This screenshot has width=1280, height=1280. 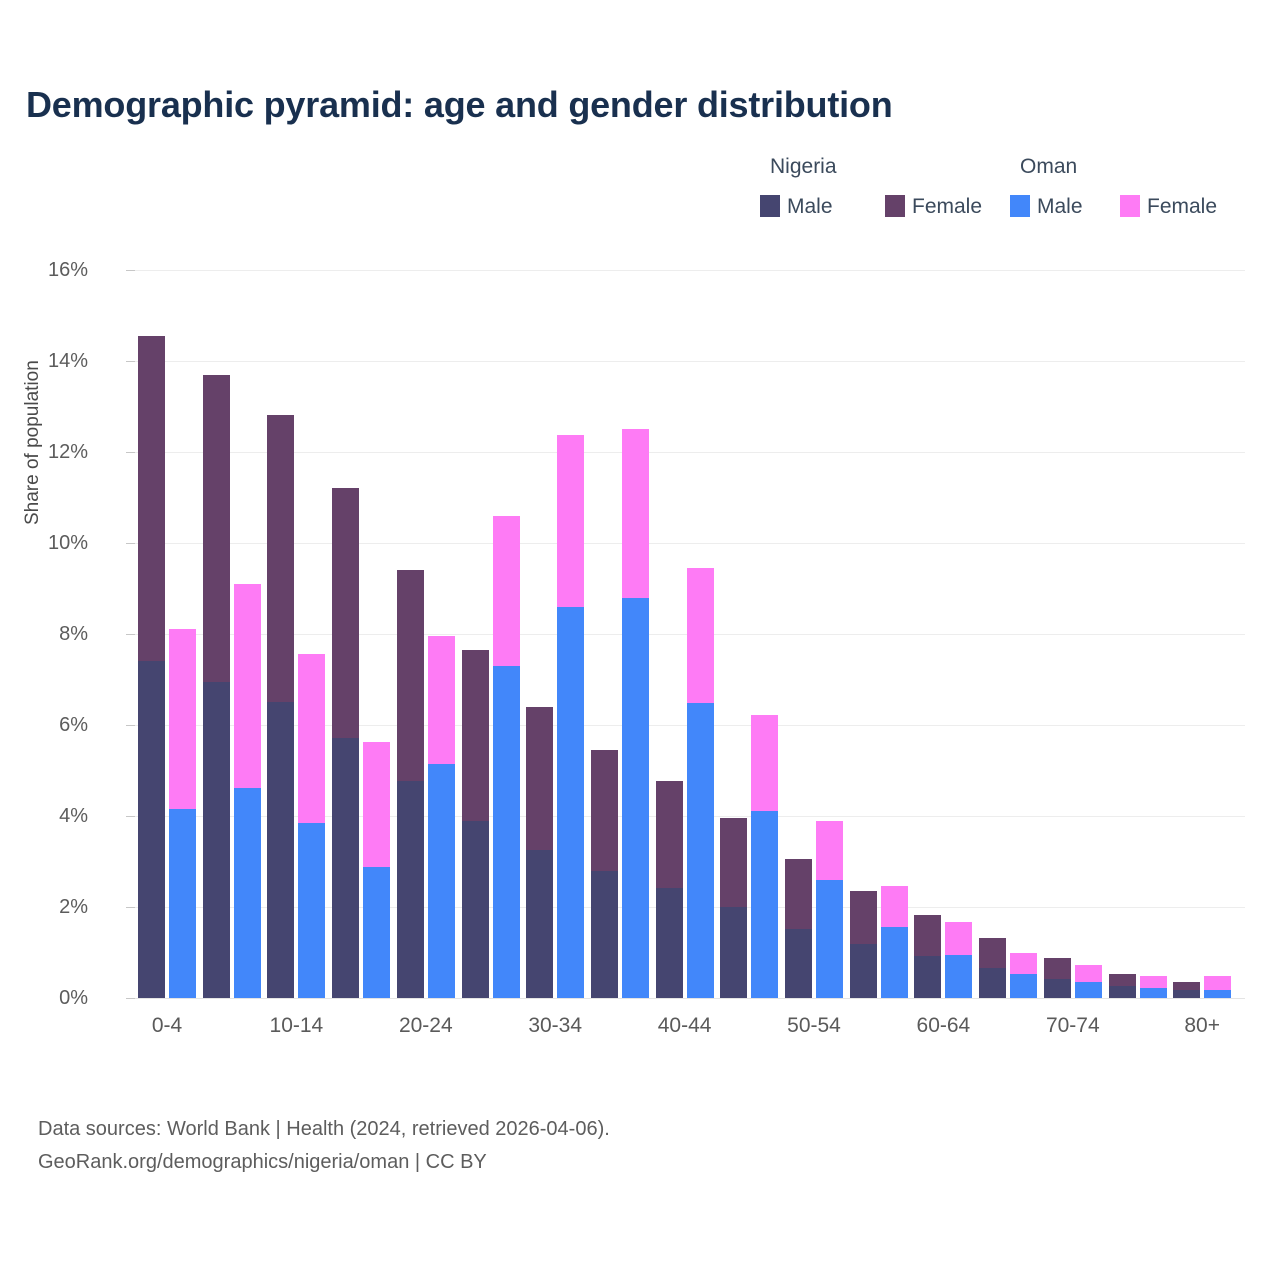 I want to click on legend-group-title-oman: Oman, so click(x=1049, y=166).